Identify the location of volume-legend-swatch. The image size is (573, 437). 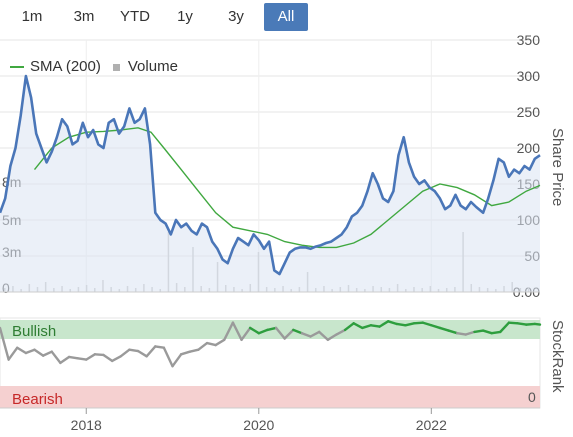
(116, 67).